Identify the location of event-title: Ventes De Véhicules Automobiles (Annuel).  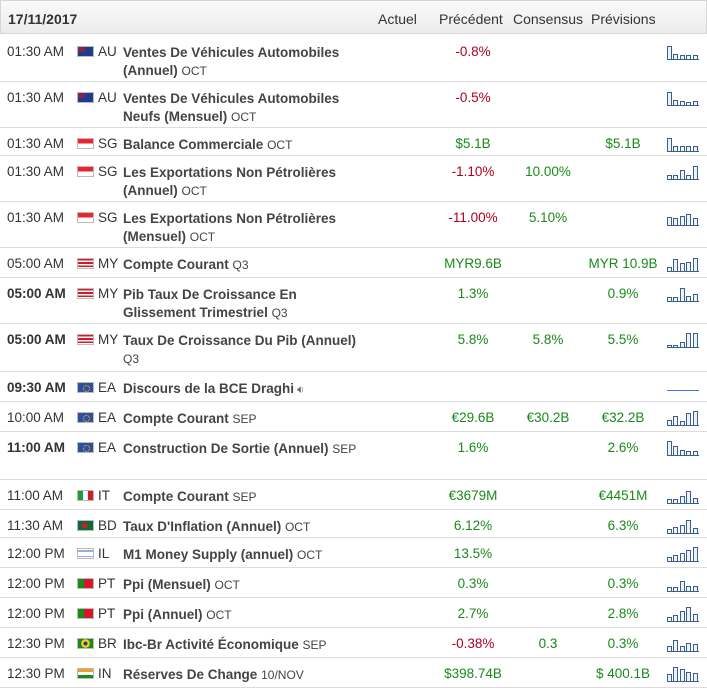
(231, 61).